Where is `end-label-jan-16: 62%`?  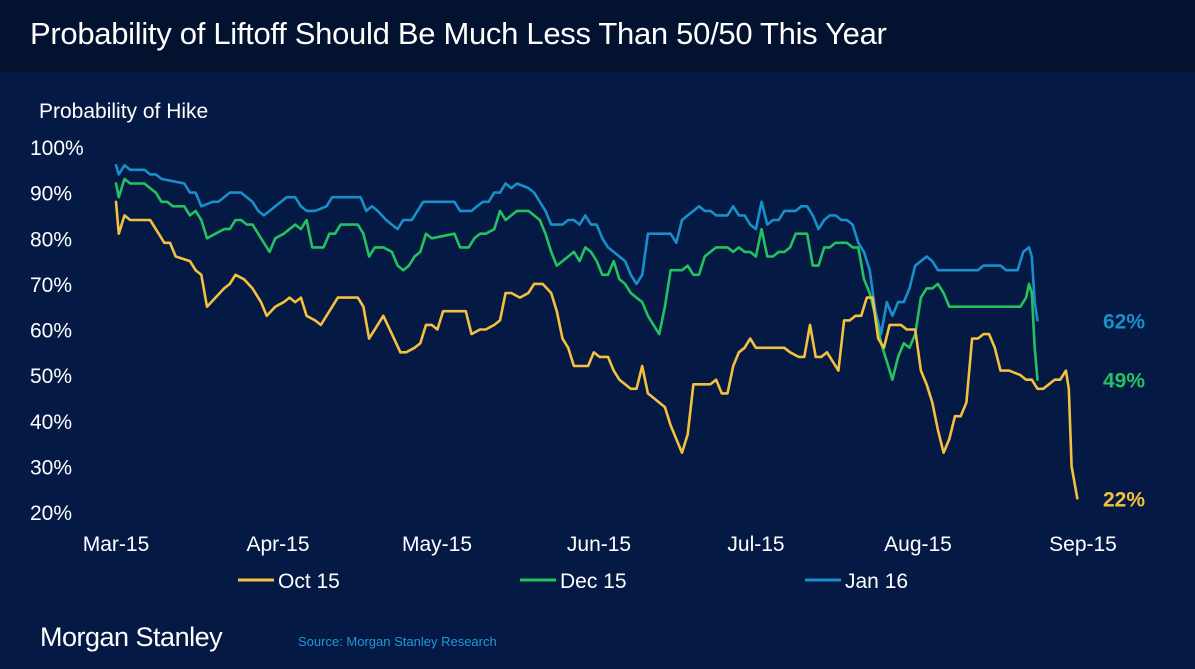
end-label-jan-16: 62% is located at coordinates (1124, 321).